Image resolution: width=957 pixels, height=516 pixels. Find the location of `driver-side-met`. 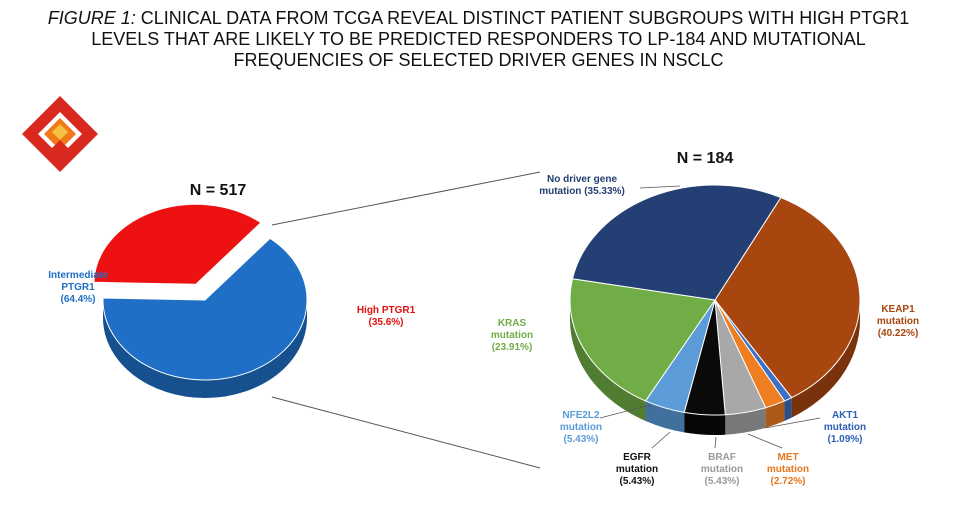

driver-side-met is located at coordinates (775, 414).